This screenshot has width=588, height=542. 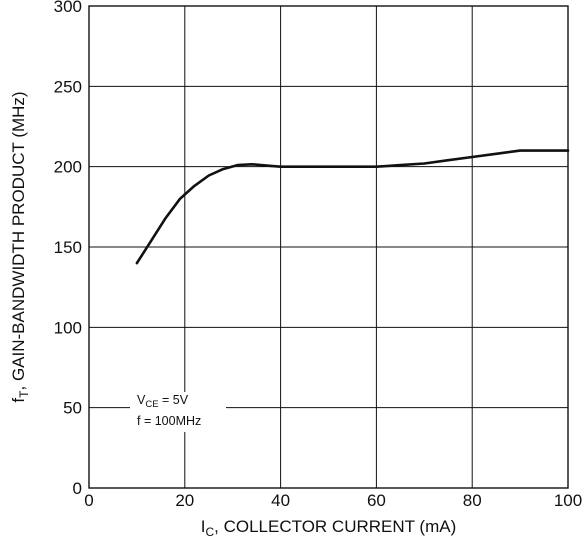 I want to click on annotation-background, so click(x=178, y=412).